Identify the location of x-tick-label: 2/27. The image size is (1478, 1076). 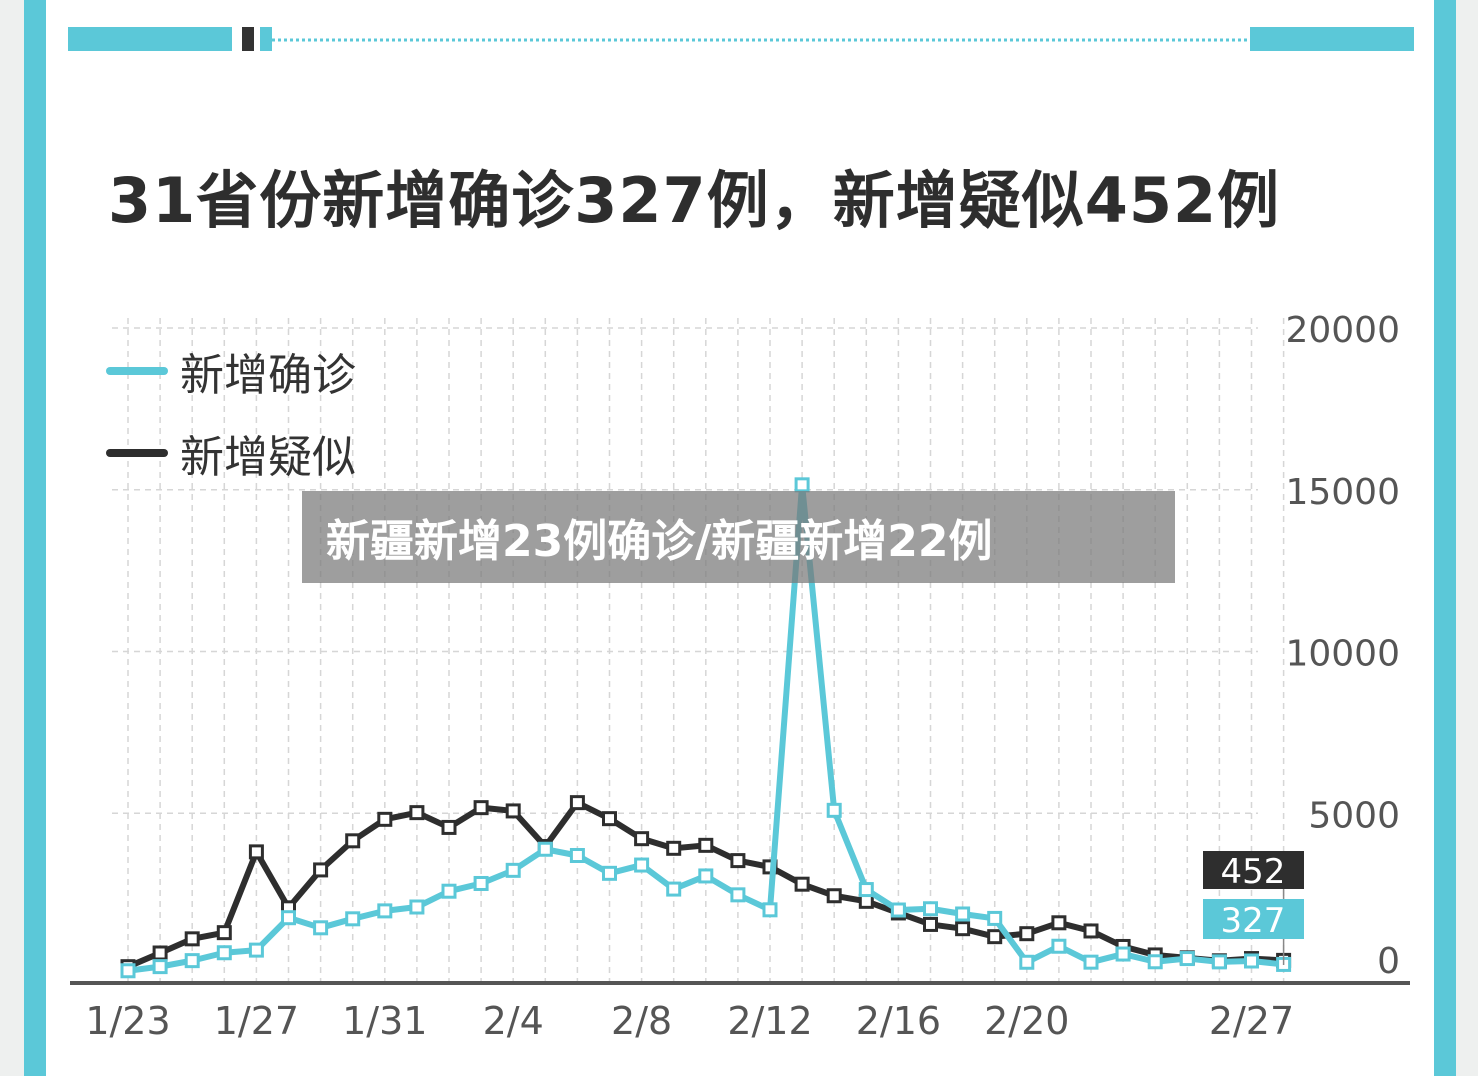
(1251, 1021).